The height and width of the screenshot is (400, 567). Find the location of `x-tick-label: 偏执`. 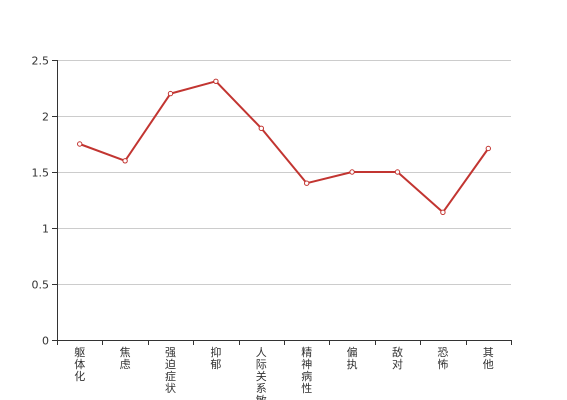

x-tick-label: 偏执 is located at coordinates (352, 358).